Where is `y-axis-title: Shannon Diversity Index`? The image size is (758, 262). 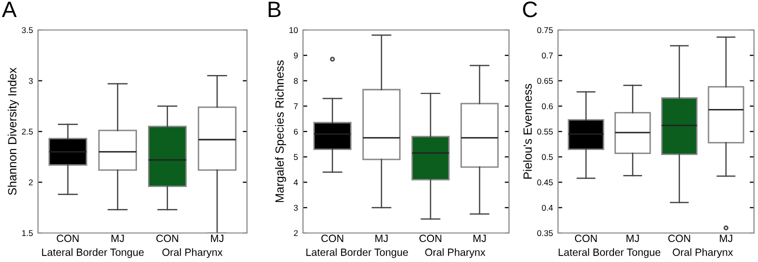
y-axis-title: Shannon Diversity Index is located at coordinates (13, 131).